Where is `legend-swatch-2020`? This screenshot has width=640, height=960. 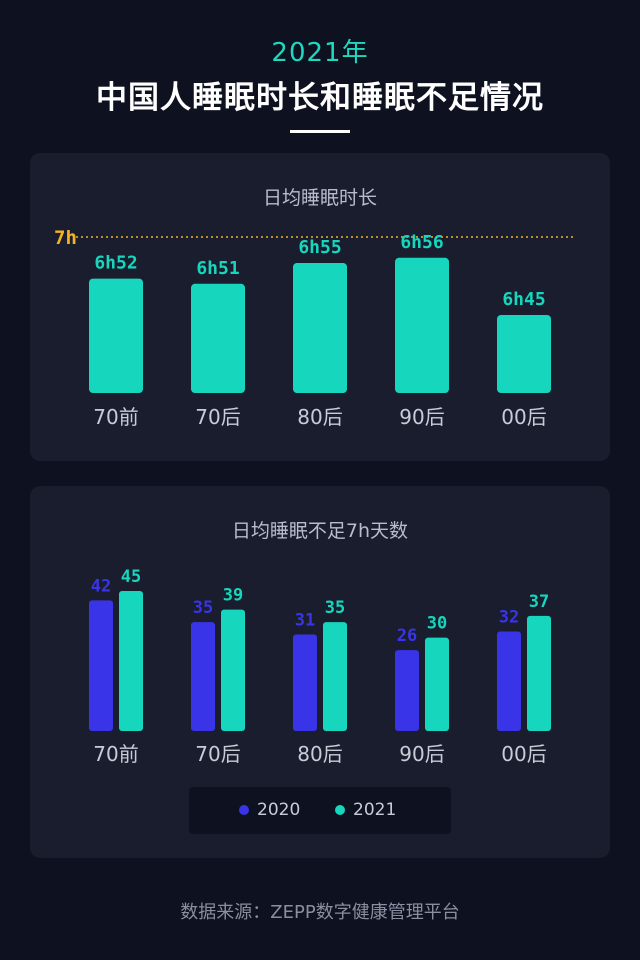
legend-swatch-2020 is located at coordinates (244, 810).